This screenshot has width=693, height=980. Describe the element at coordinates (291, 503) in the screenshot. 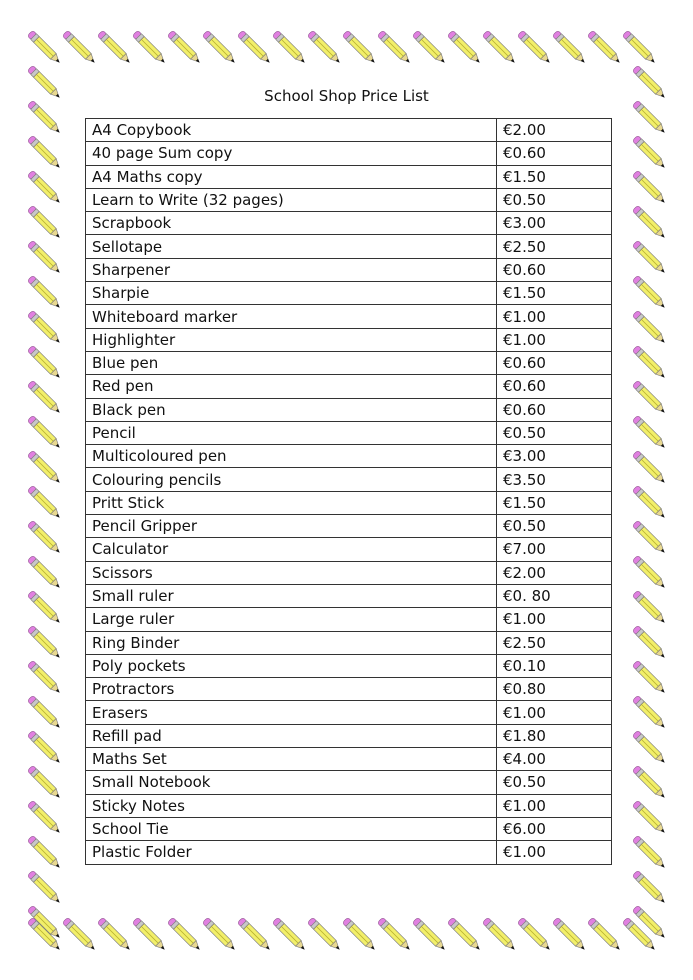

I see `item-name: Pritt Stick` at that location.